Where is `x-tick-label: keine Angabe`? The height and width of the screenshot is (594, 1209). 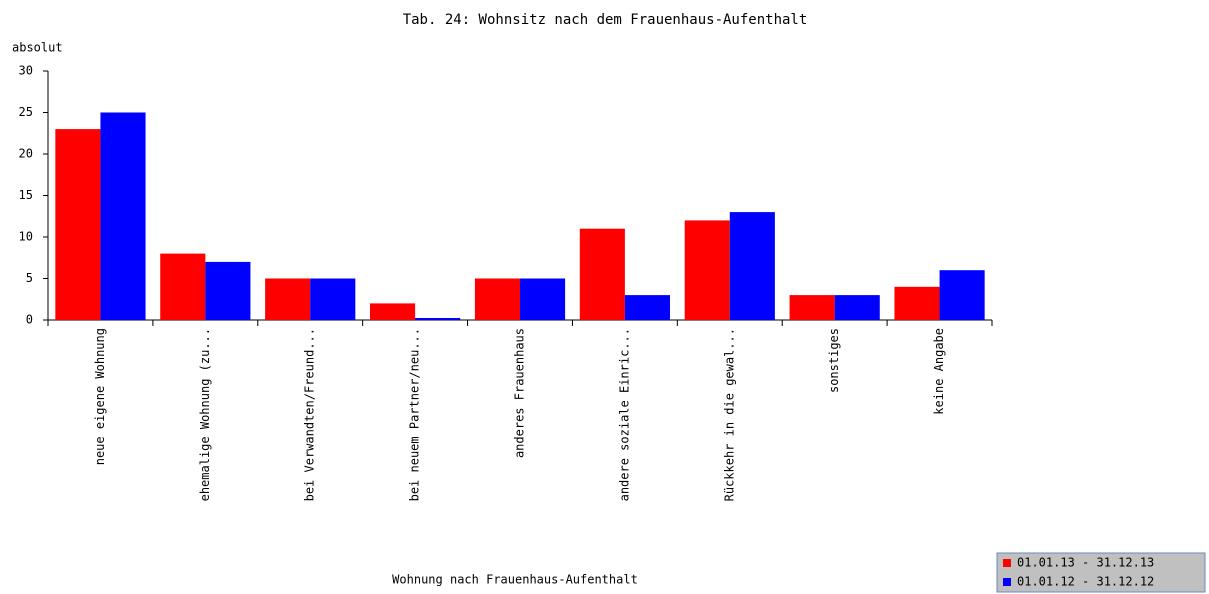 x-tick-label: keine Angabe is located at coordinates (939, 371).